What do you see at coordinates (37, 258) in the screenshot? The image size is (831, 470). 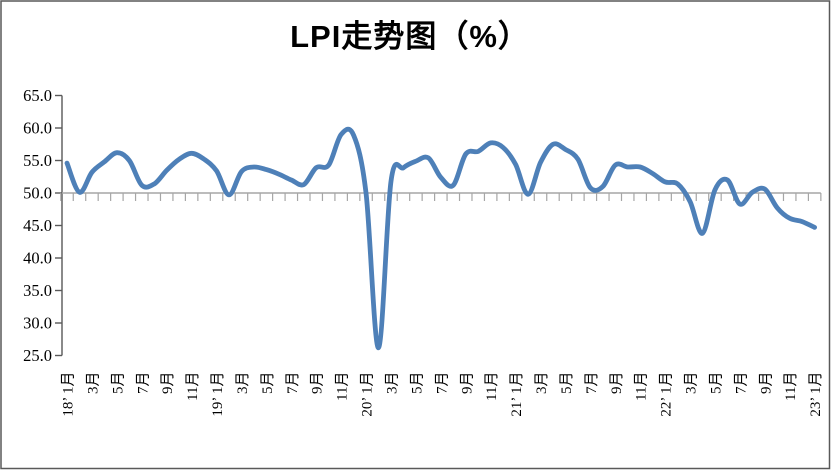 I see `y-tick-label: 40.0` at bounding box center [37, 258].